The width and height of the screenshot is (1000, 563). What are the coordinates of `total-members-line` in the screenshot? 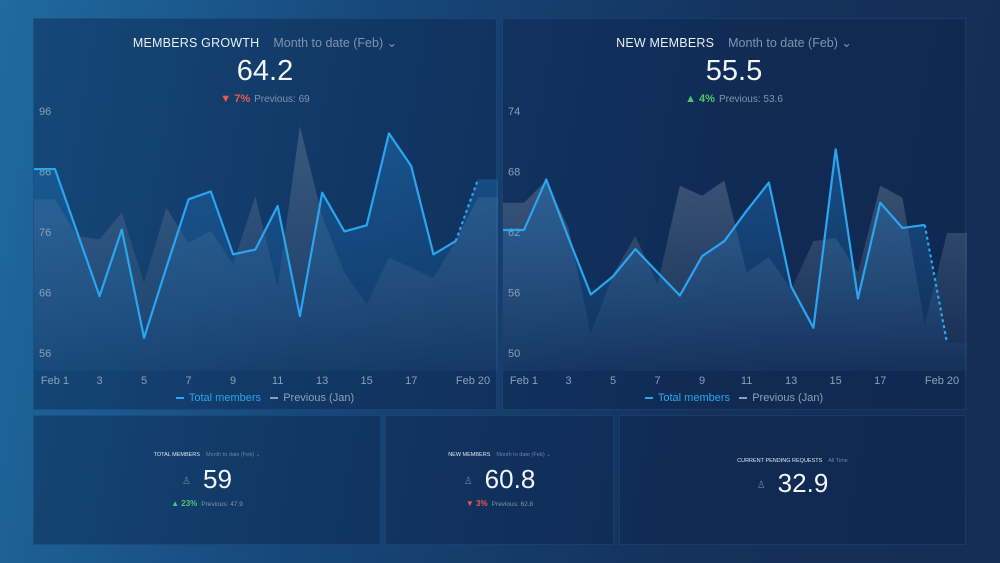 It's located at (714, 238).